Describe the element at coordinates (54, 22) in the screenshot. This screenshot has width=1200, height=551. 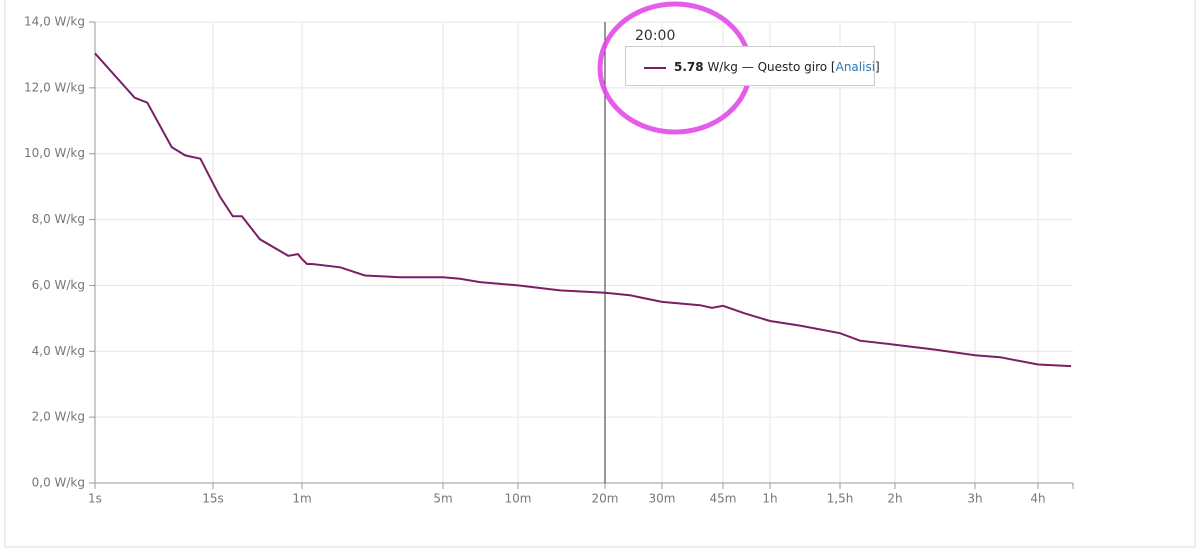
I see `y-tick-label: 14,0 W/kg` at that location.